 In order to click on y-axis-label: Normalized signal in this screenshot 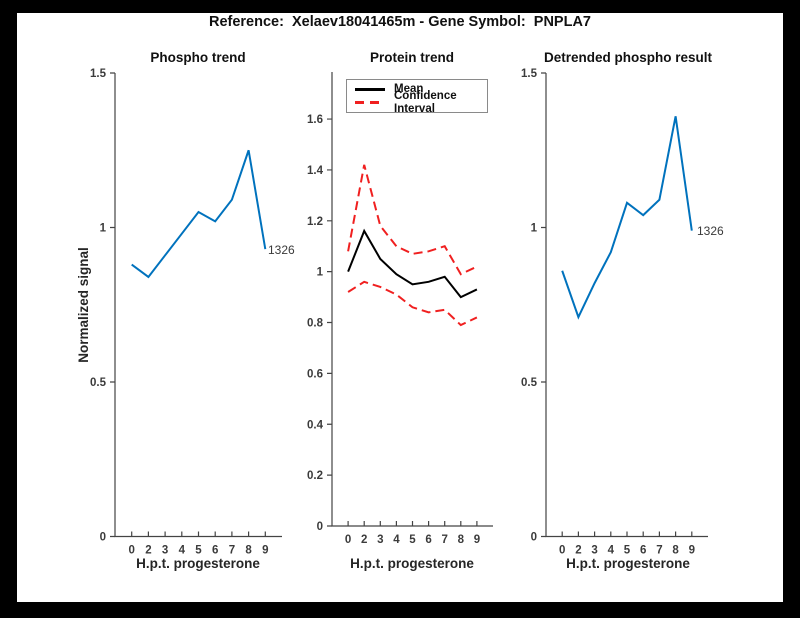, I will do `click(83, 305)`.